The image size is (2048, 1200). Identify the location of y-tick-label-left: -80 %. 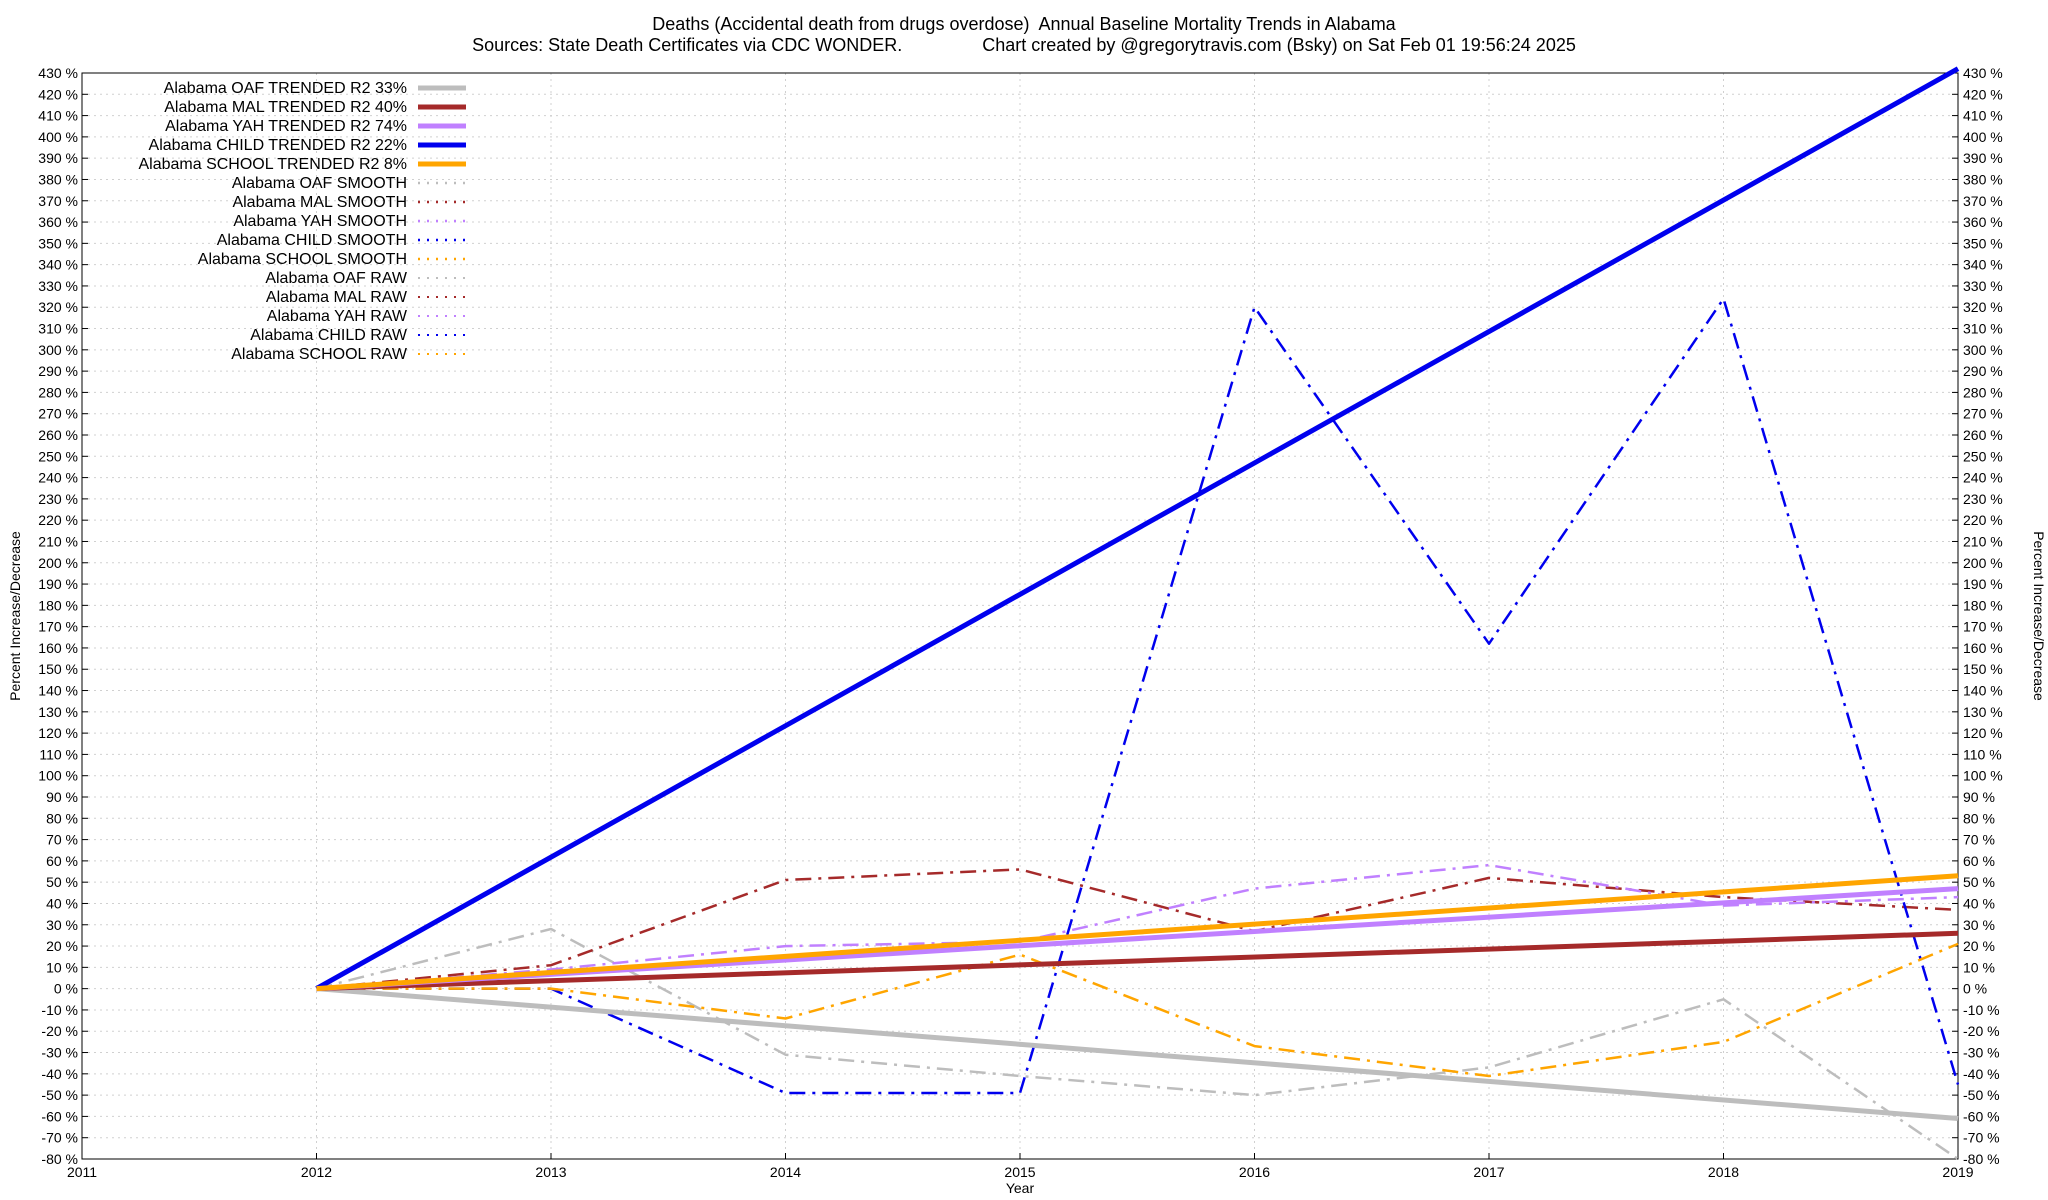
(59, 1159).